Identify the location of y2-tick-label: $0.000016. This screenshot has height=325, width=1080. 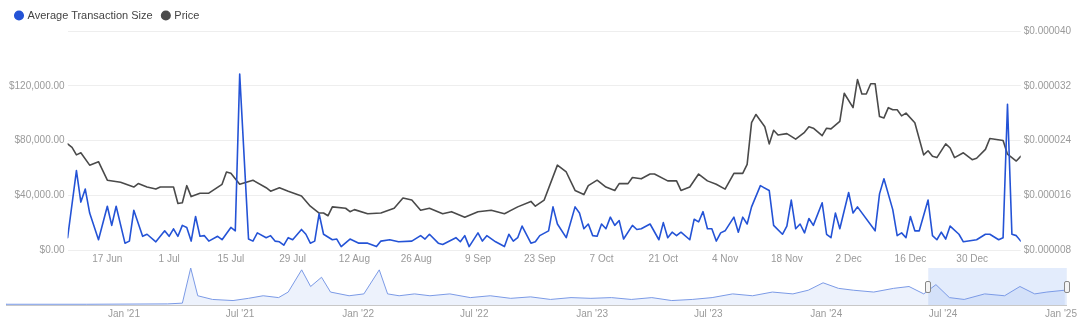
(1047, 194).